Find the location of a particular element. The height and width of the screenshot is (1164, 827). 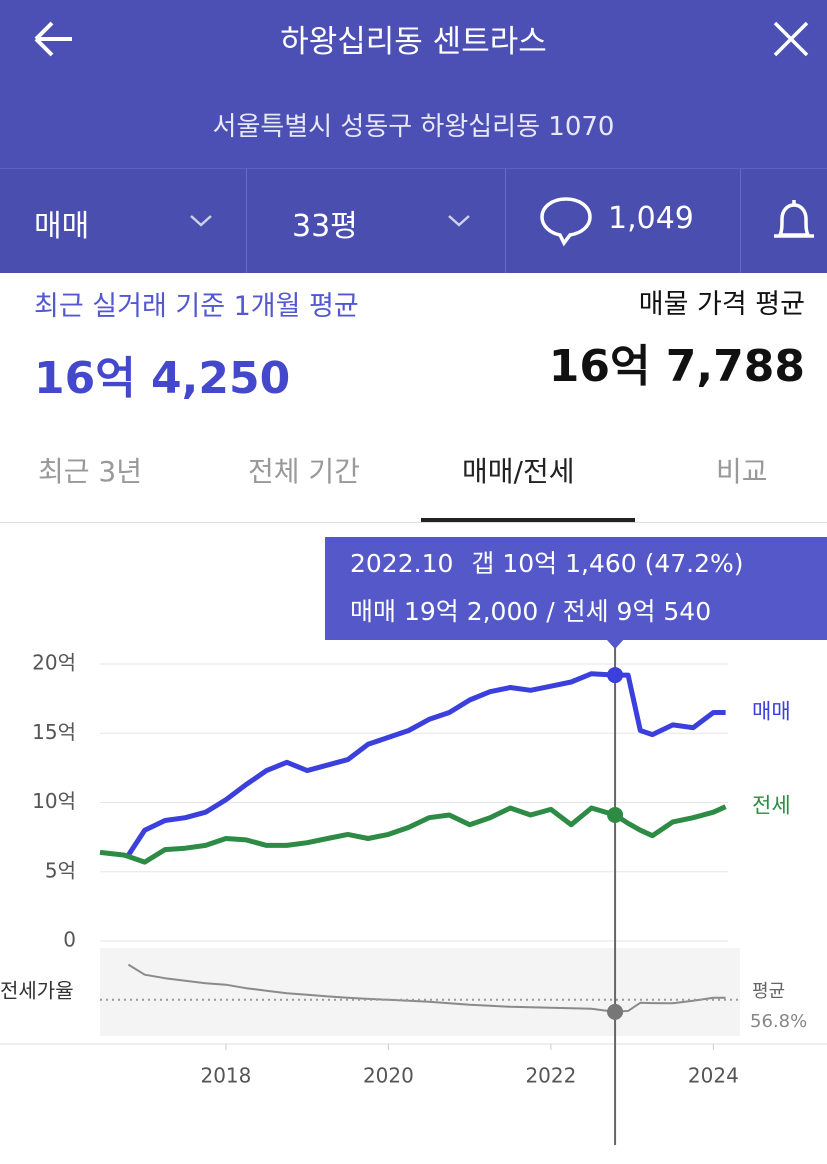

listing-label: 매물 가격 평균 is located at coordinates (721, 304).